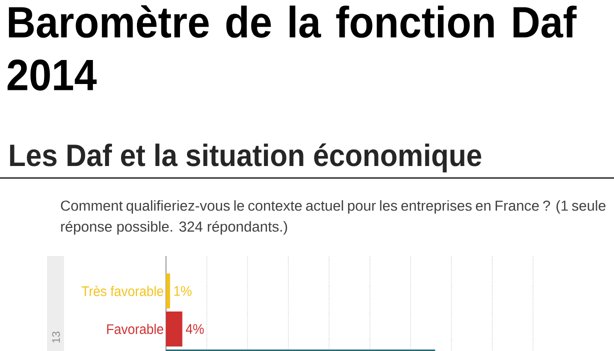 The height and width of the screenshot is (351, 614). What do you see at coordinates (135, 329) in the screenshot?
I see `y-tick-label: Favorable` at bounding box center [135, 329].